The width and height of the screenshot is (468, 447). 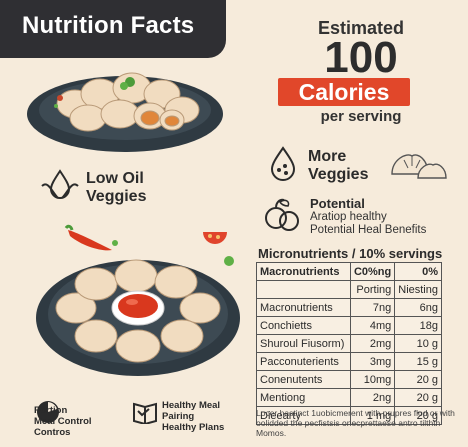 What do you see at coordinates (283, 163) in the screenshot?
I see `vegetable-drop-icon` at bounding box center [283, 163].